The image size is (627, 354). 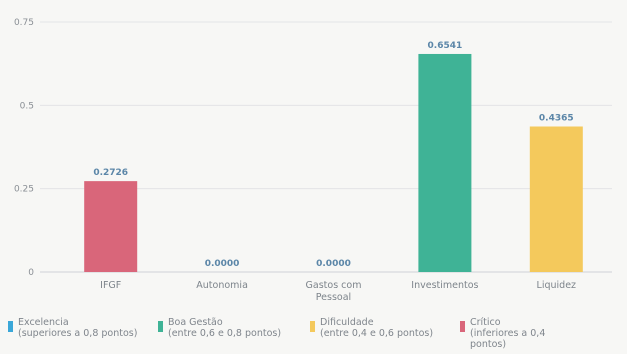 I want to click on legend-label: Excelencia, so click(x=43, y=322).